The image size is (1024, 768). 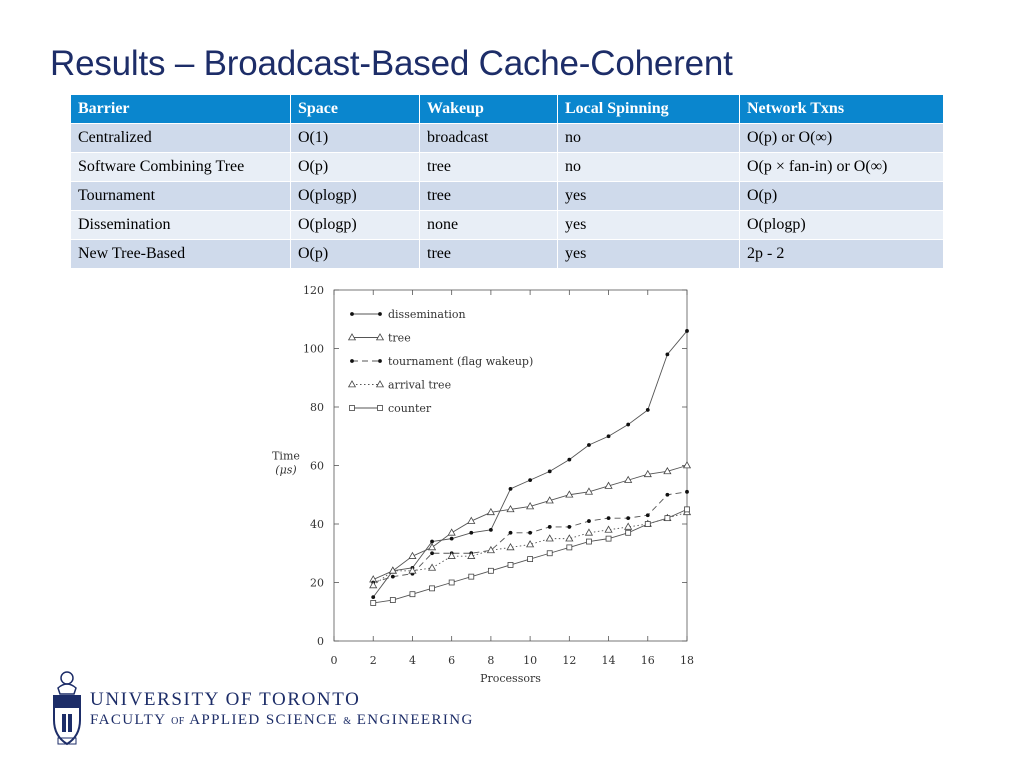 I want to click on legend-entry: dissemination, so click(x=427, y=314).